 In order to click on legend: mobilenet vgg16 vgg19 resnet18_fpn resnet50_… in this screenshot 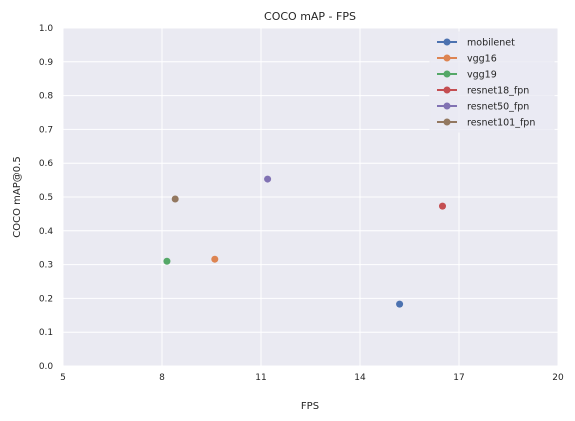, I will do `click(492, 82)`.